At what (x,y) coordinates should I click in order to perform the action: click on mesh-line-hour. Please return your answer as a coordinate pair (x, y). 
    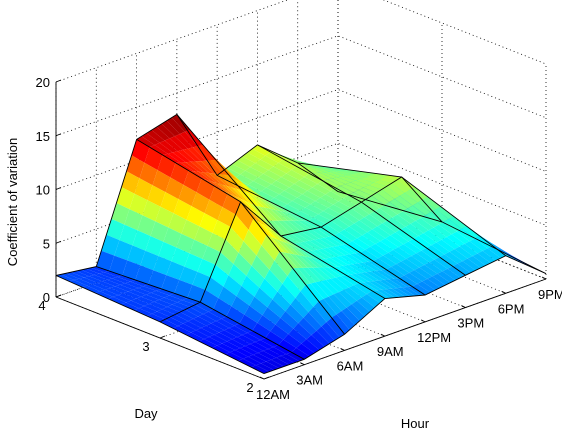
    Looking at the image, I should click on (442, 233).